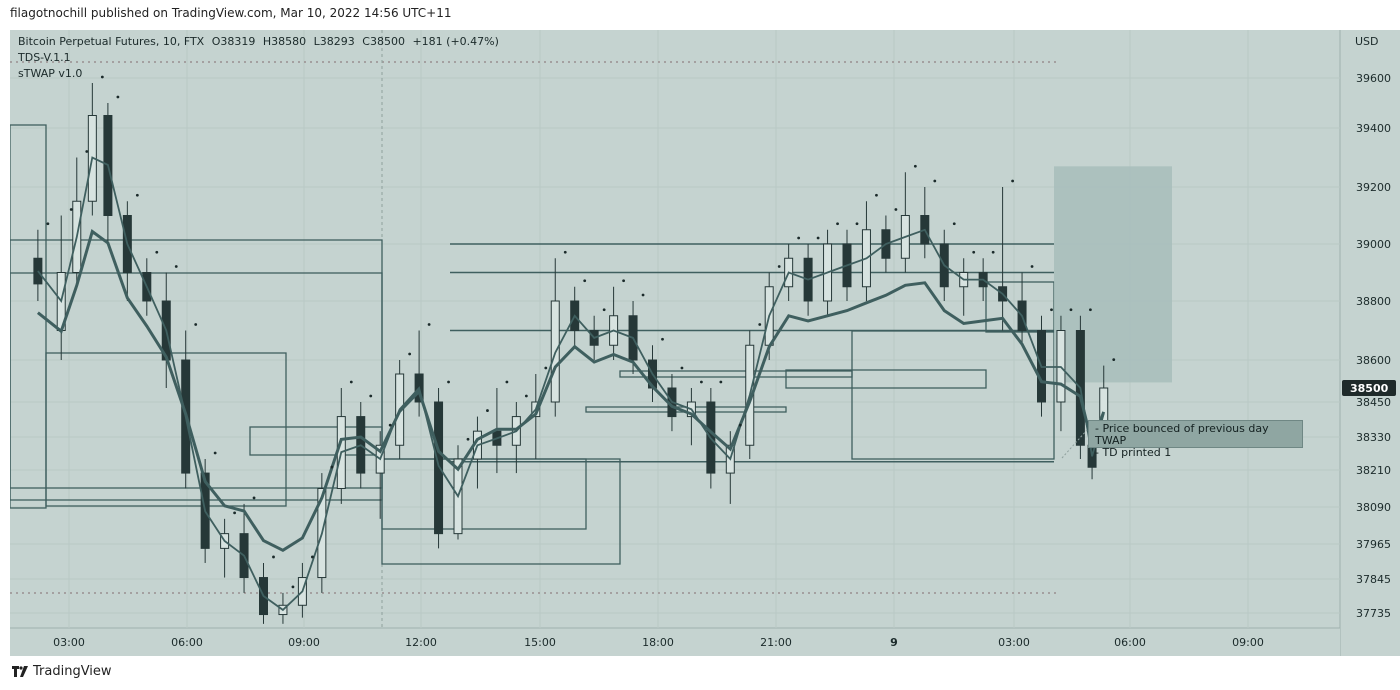  I want to click on legend-indicator-tds: TDS-V.1.1, so click(44, 57).